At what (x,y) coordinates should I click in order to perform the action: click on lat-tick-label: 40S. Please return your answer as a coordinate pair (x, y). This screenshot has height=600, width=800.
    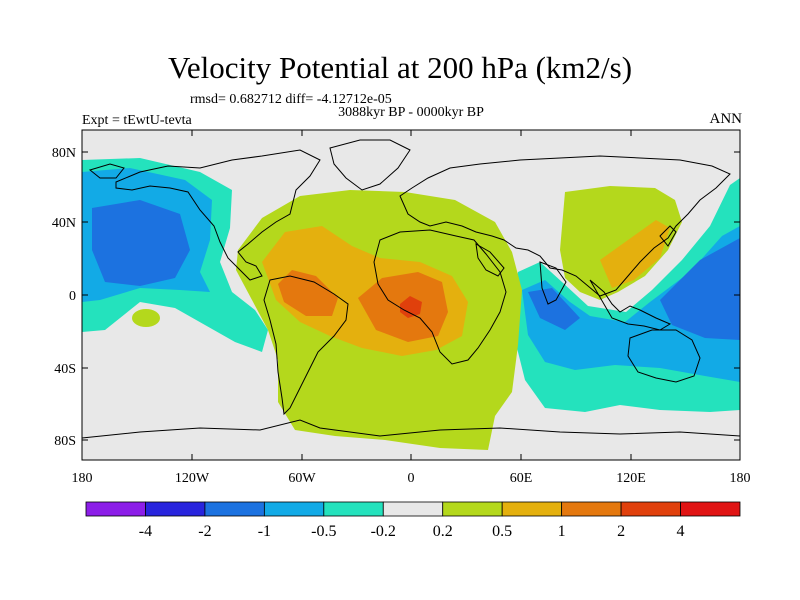
    Looking at the image, I should click on (65, 369).